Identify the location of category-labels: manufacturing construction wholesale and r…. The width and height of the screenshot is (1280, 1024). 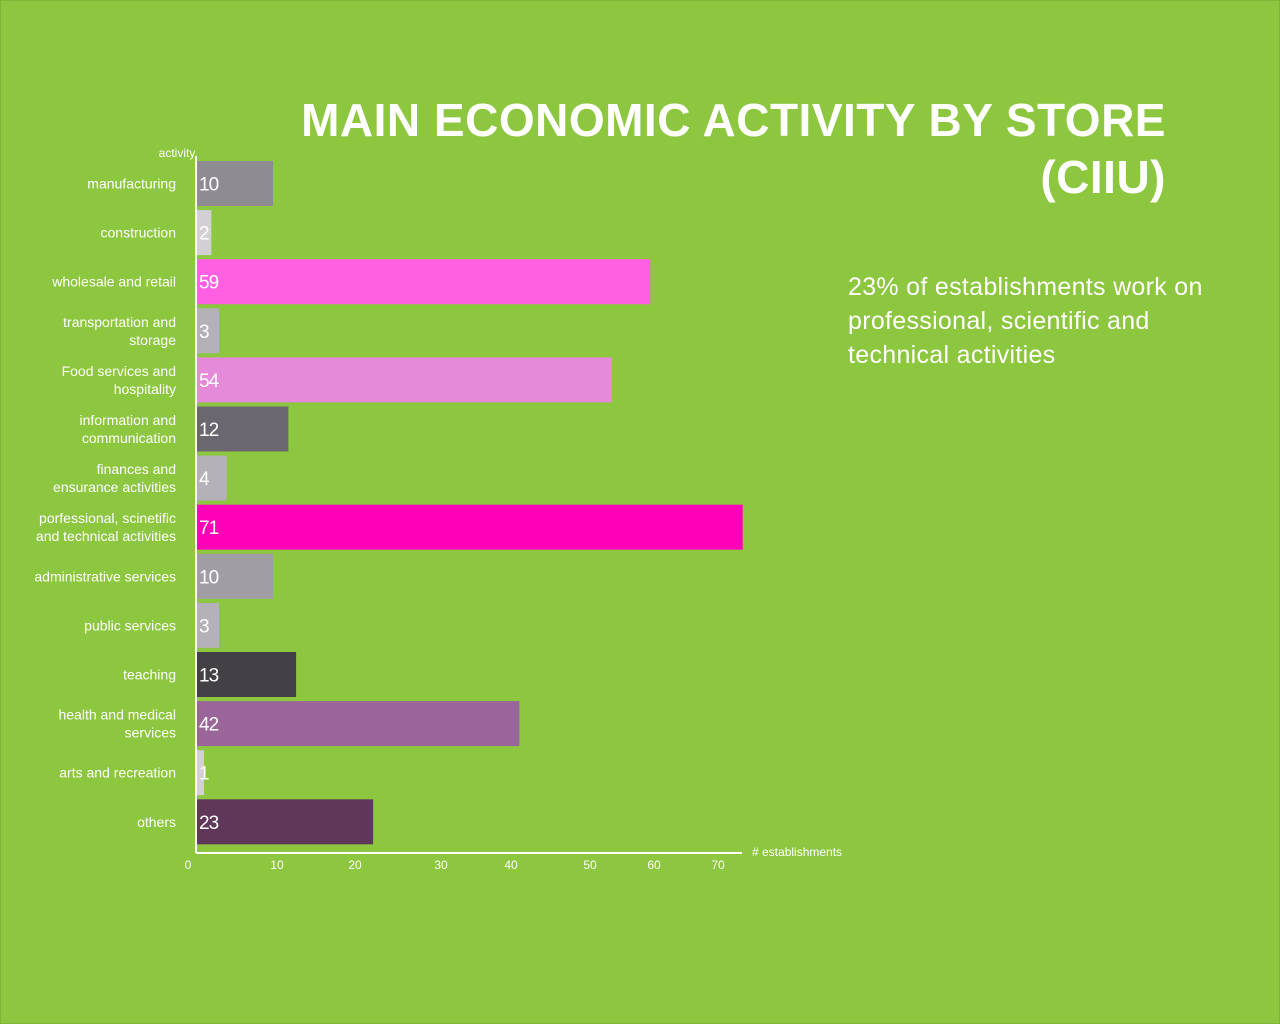
(105, 503).